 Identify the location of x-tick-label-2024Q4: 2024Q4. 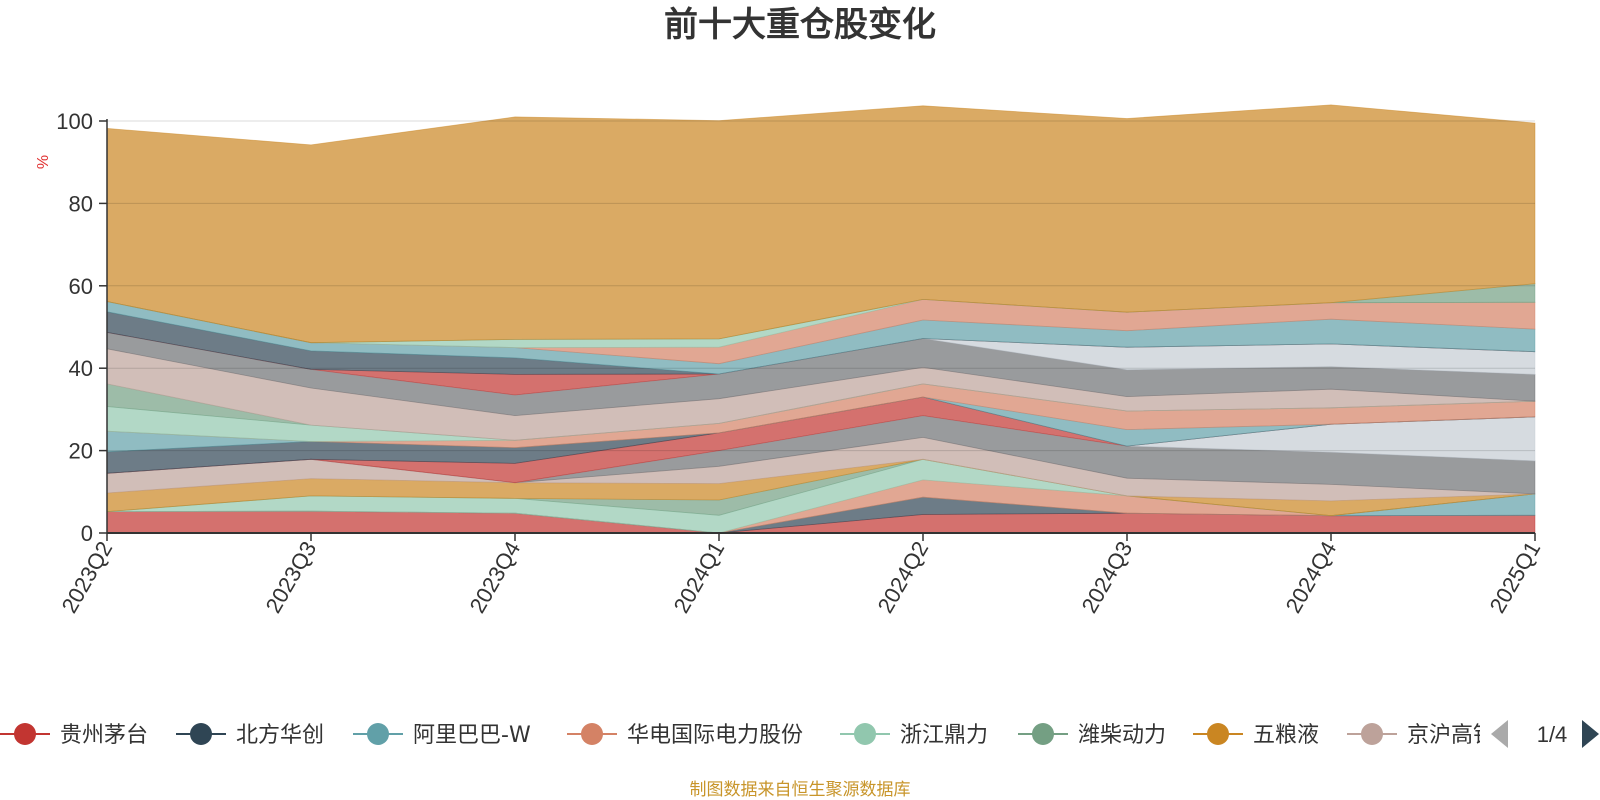
(1311, 577).